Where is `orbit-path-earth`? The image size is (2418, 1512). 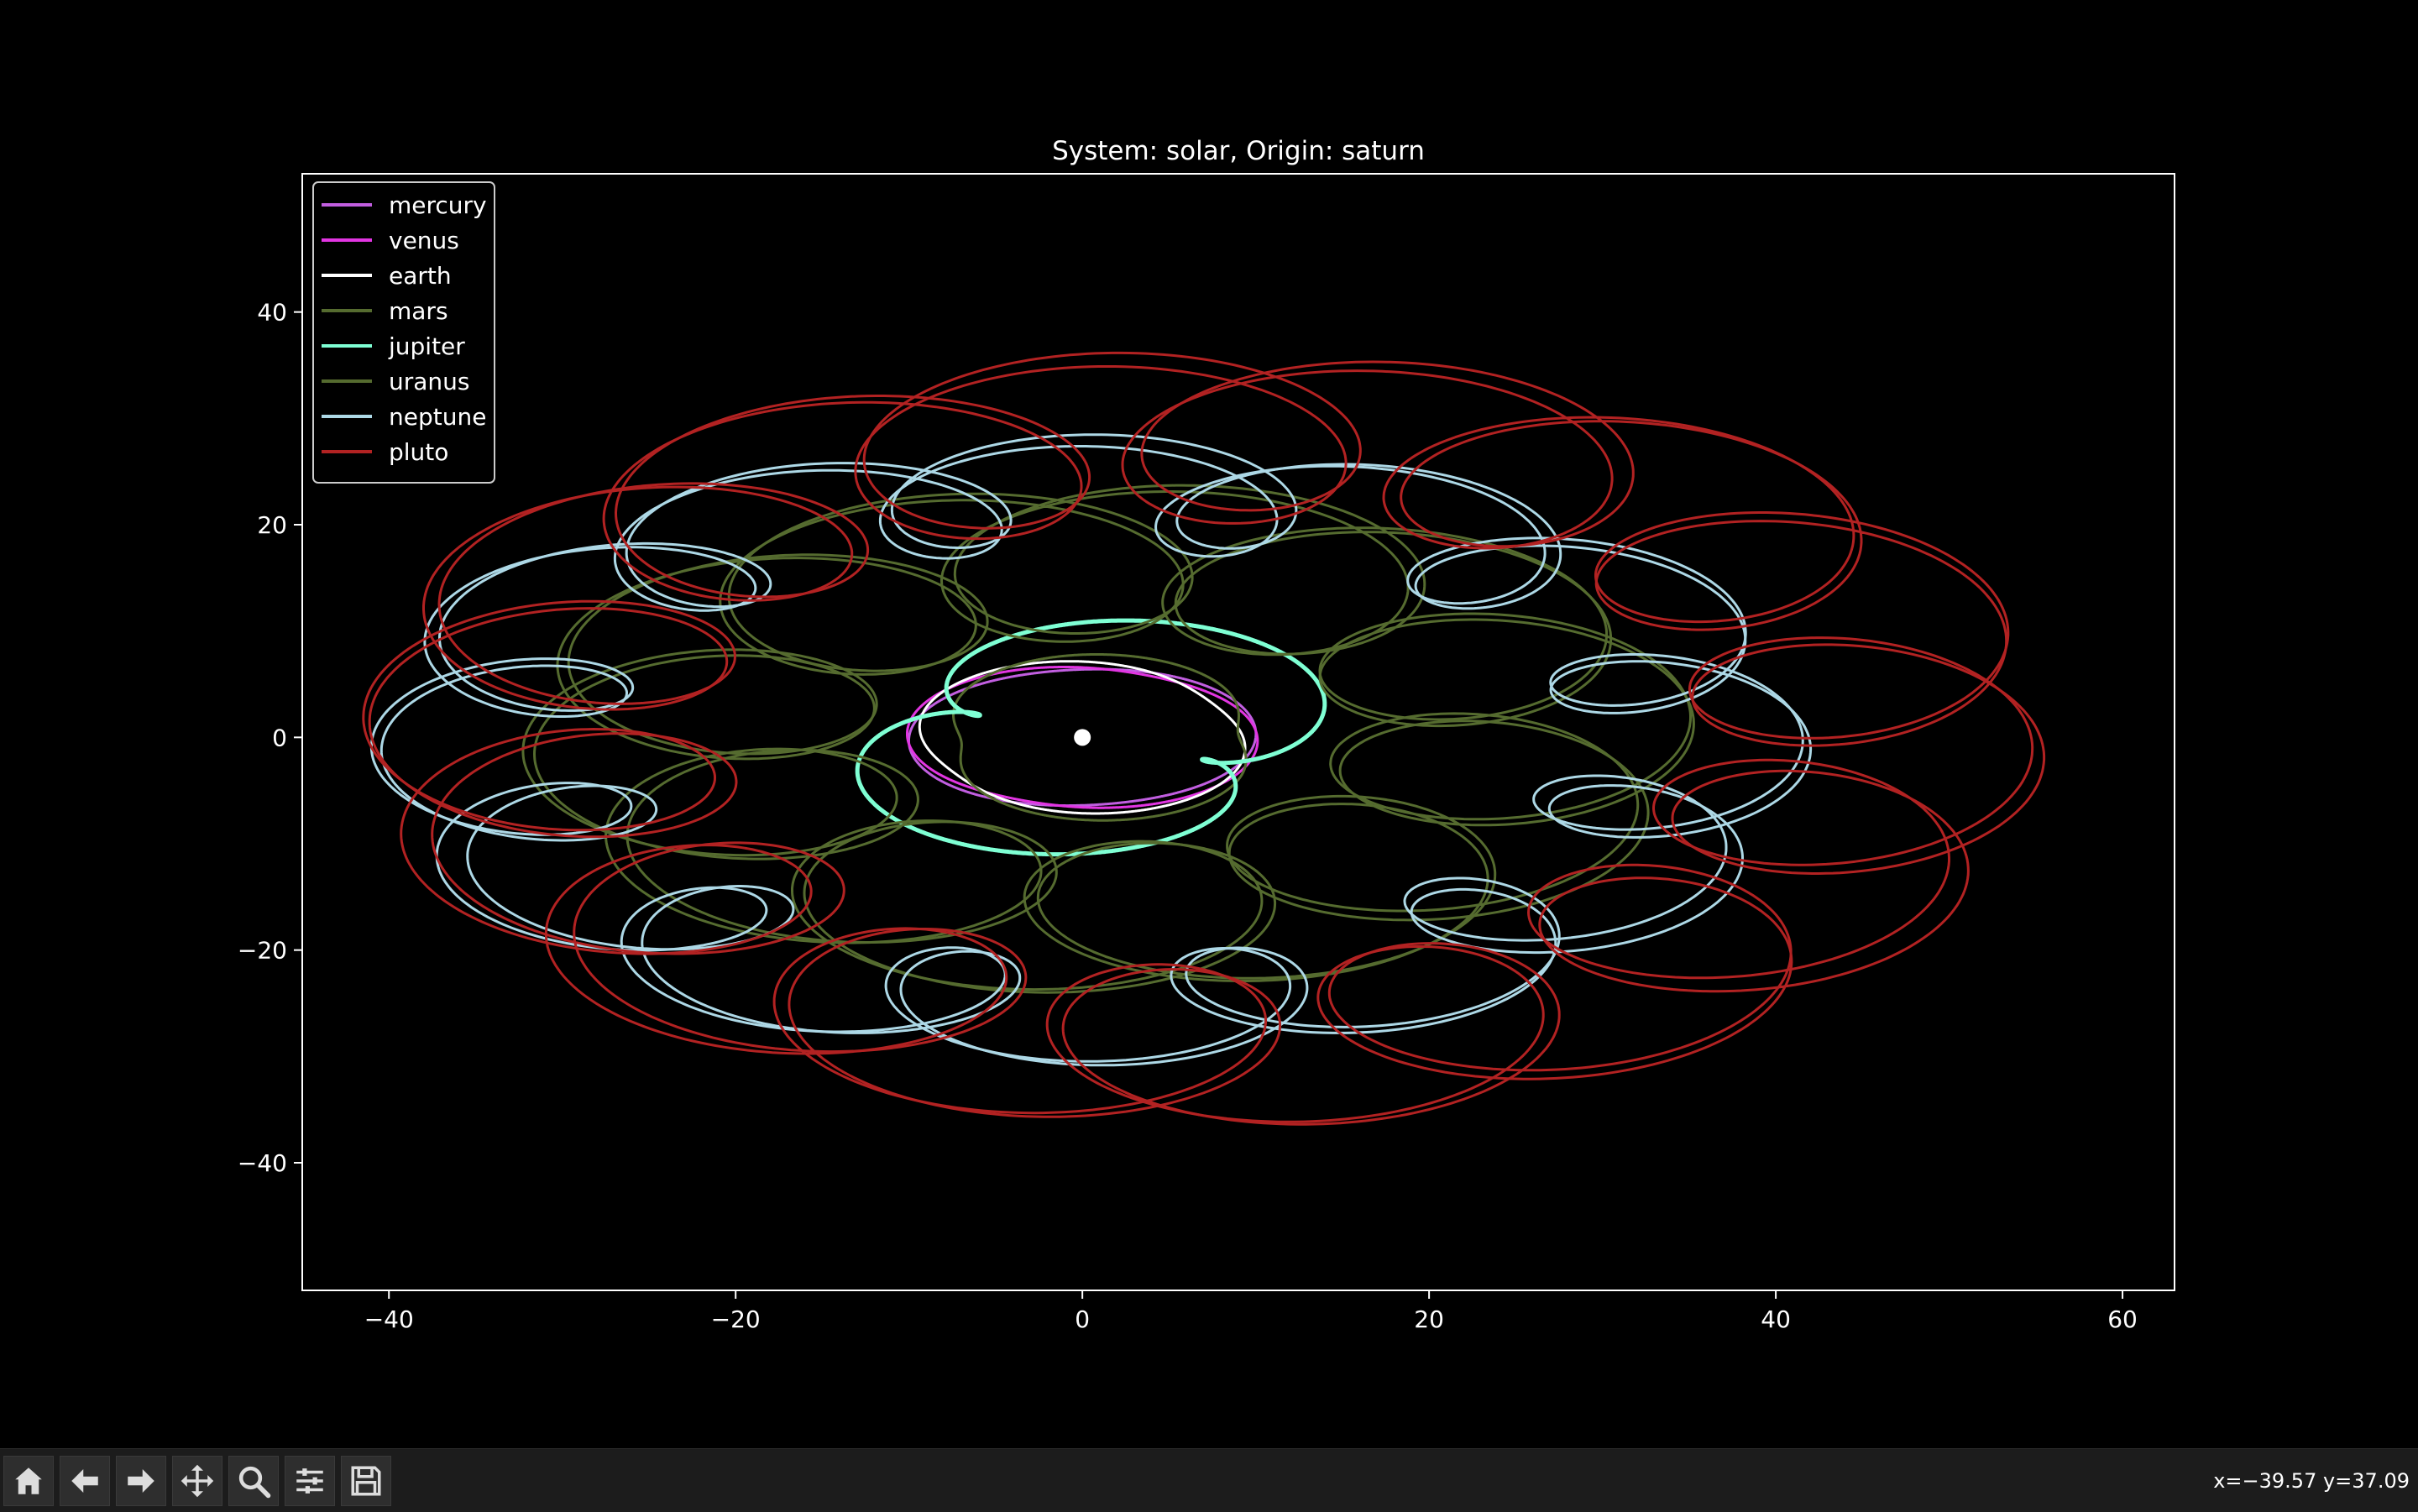
orbit-path-earth is located at coordinates (1082, 737).